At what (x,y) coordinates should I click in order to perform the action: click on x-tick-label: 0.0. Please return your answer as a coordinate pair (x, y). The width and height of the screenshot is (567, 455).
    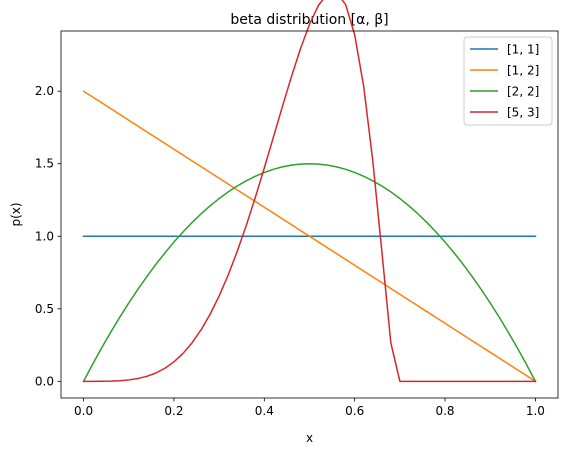
    Looking at the image, I should click on (83, 411).